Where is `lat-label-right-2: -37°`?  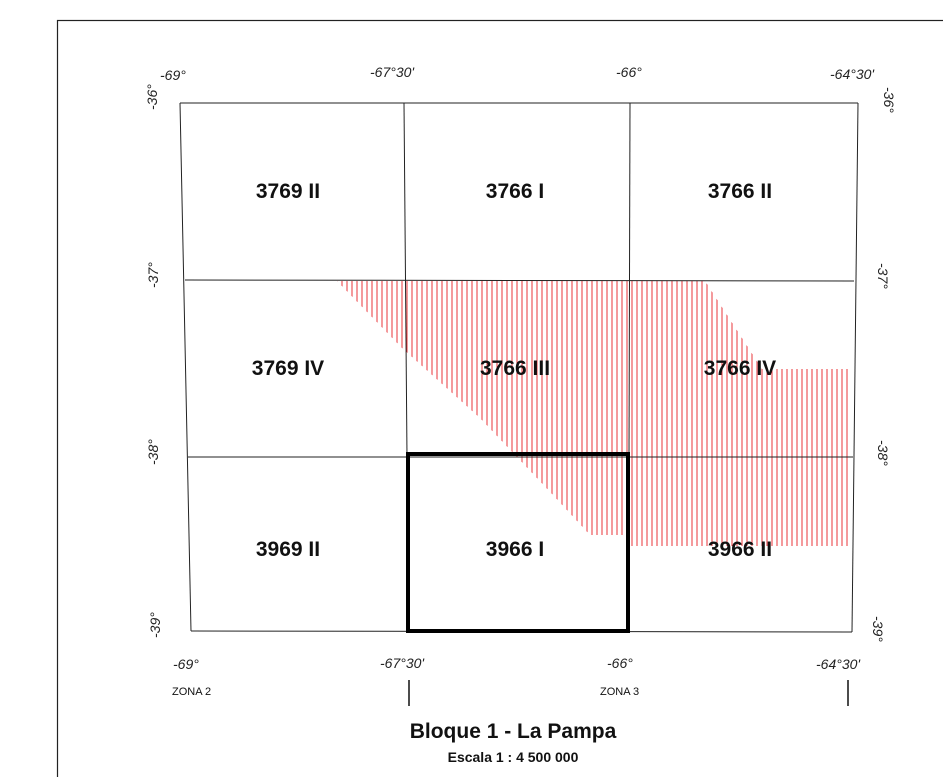 lat-label-right-2: -37° is located at coordinates (883, 276).